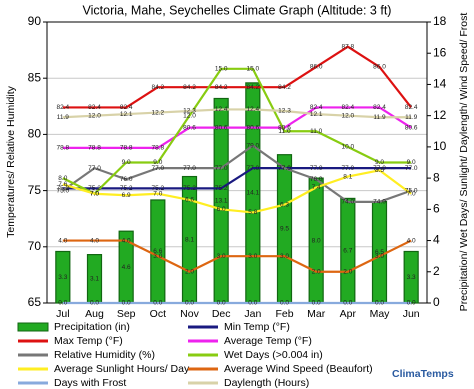  Describe the element at coordinates (347, 250) in the screenshot. I see `value-label: 6.7` at that location.